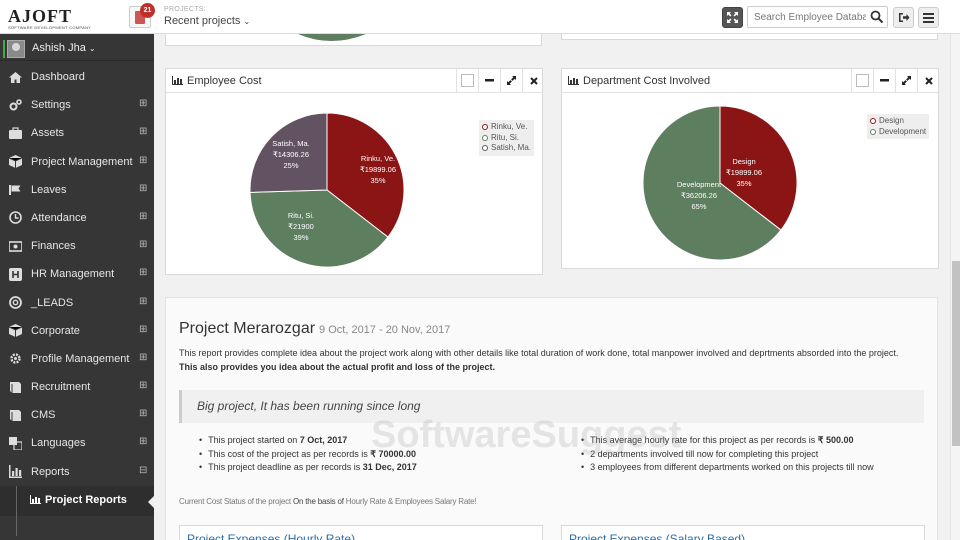  Describe the element at coordinates (77, 190) in the screenshot. I see `sidebar-item-leaves: Leaves ⊞` at that location.